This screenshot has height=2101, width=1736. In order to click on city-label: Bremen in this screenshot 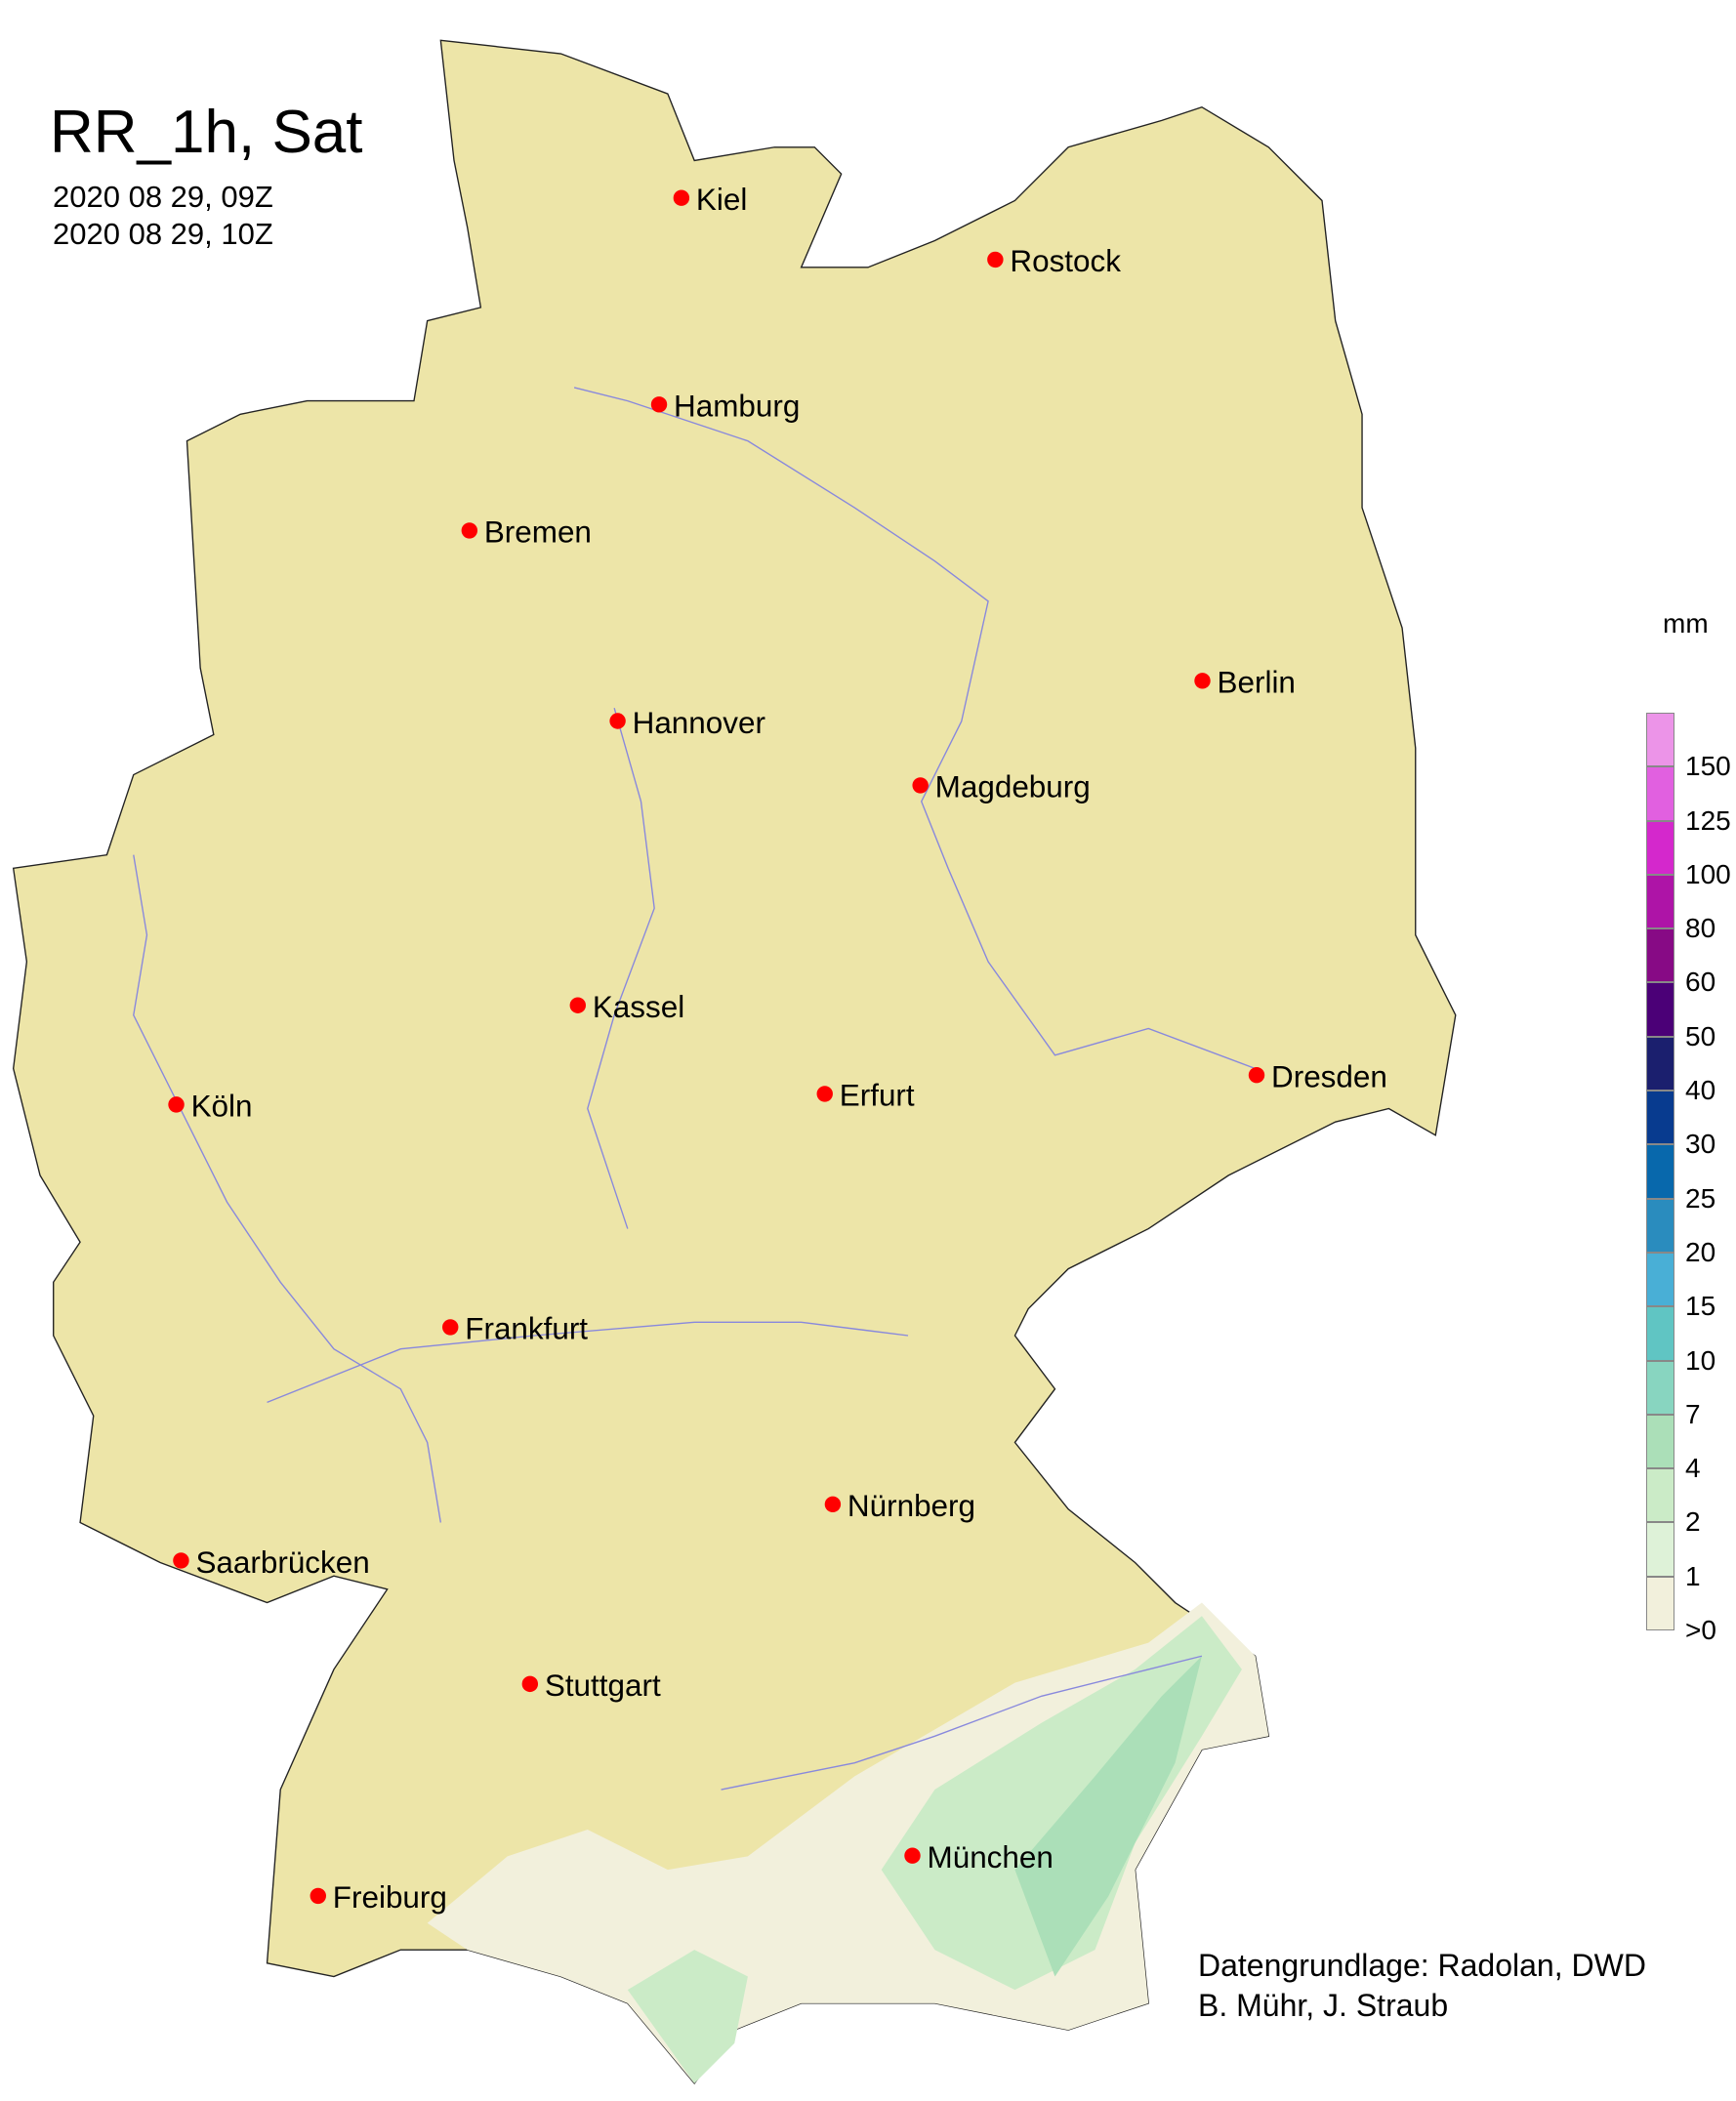, I will do `click(538, 533)`.